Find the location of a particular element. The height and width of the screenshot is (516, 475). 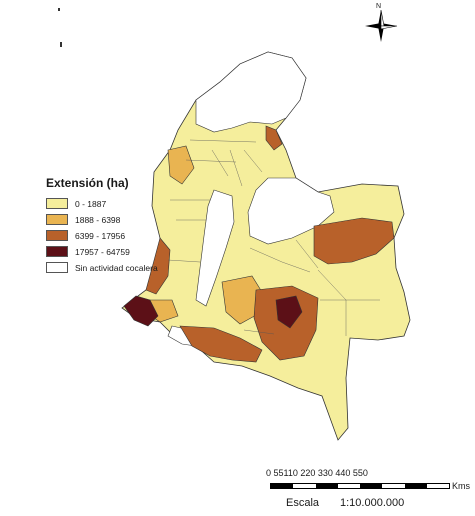

legend-label: 1888 - 6398 is located at coordinates (98, 219).